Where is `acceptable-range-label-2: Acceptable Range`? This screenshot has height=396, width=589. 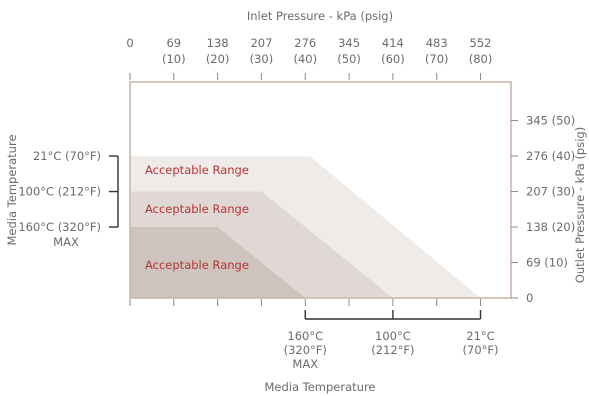
acceptable-range-label-2: Acceptable Range is located at coordinates (197, 209).